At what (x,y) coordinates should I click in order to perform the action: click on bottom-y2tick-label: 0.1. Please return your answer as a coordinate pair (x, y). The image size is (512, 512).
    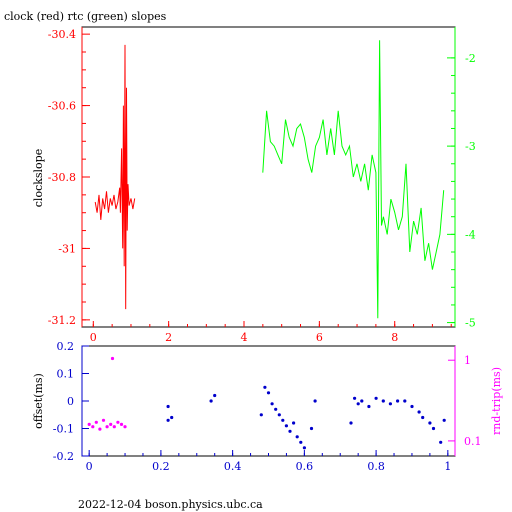
    Looking at the image, I should click on (473, 441).